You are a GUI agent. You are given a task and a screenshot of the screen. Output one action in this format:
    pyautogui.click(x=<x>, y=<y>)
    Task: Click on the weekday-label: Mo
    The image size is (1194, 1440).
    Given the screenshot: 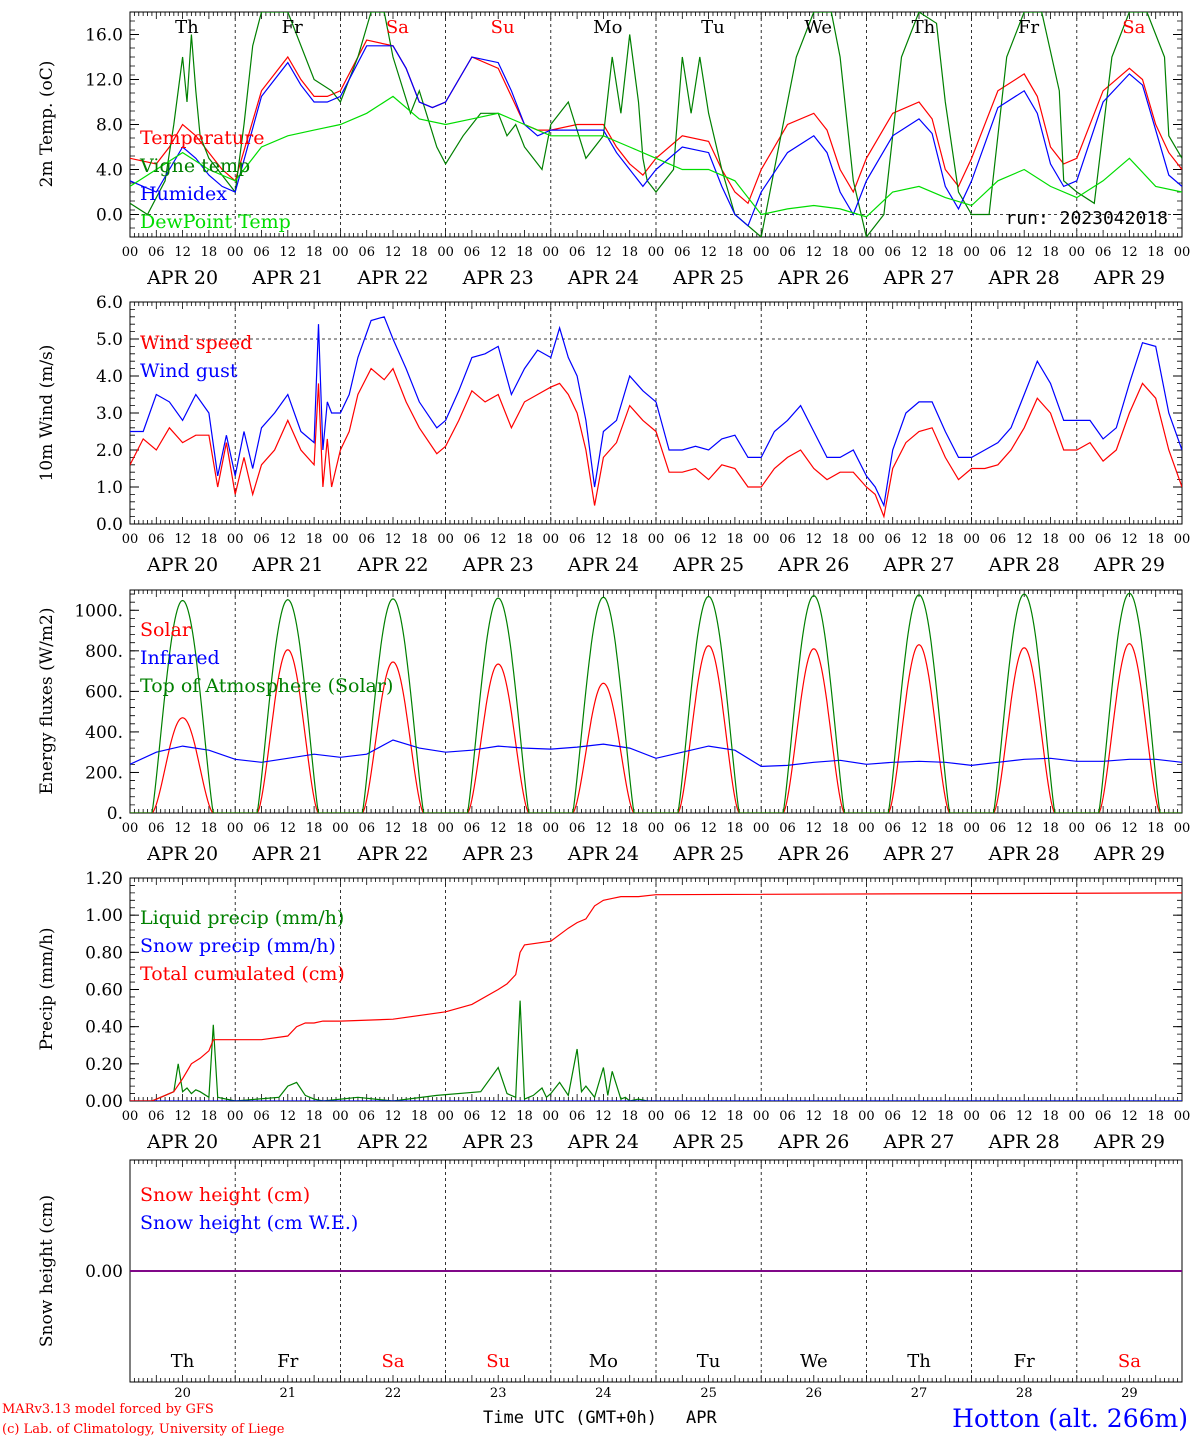 What is the action you would take?
    pyautogui.click(x=607, y=27)
    